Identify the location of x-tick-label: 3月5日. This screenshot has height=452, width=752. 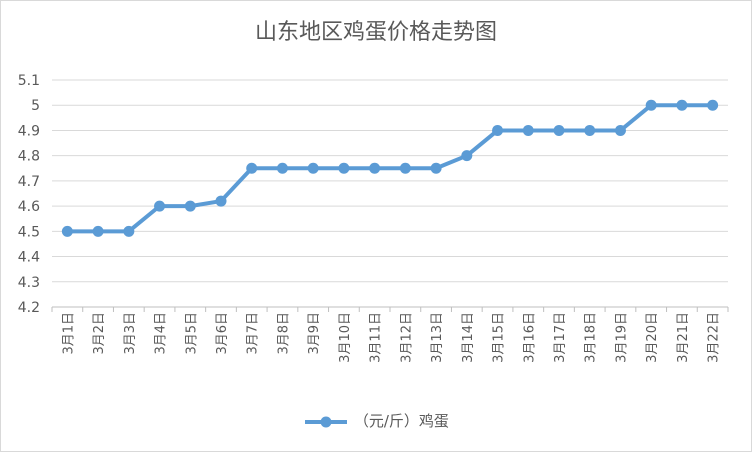
(191, 333).